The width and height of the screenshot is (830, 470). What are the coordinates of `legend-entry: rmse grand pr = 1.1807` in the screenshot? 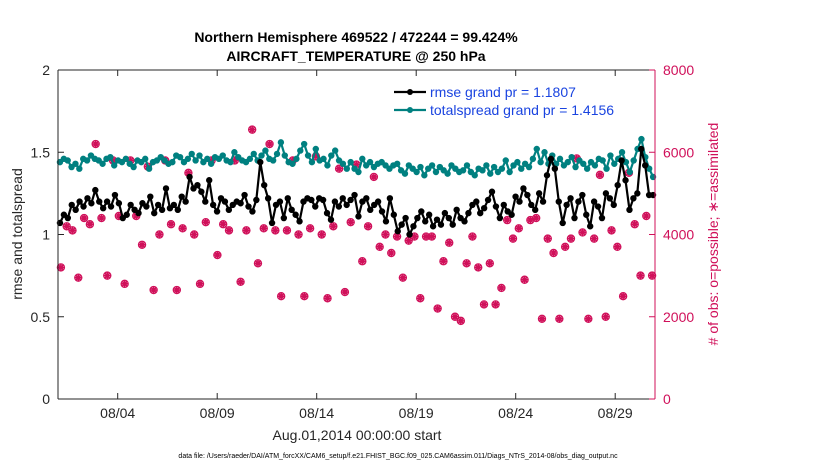 It's located at (503, 92).